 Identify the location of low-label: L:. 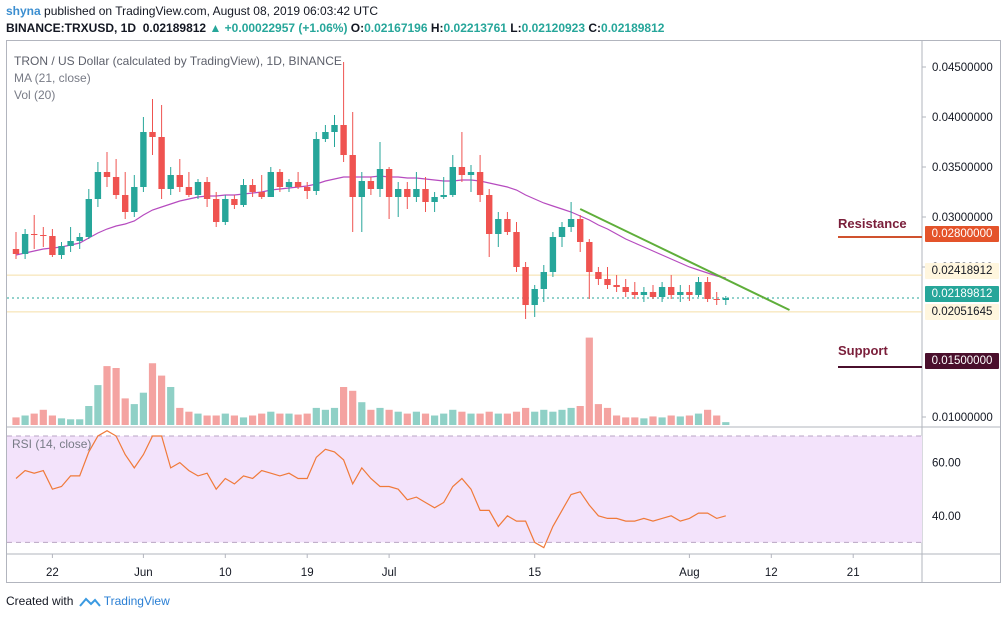
(516, 28).